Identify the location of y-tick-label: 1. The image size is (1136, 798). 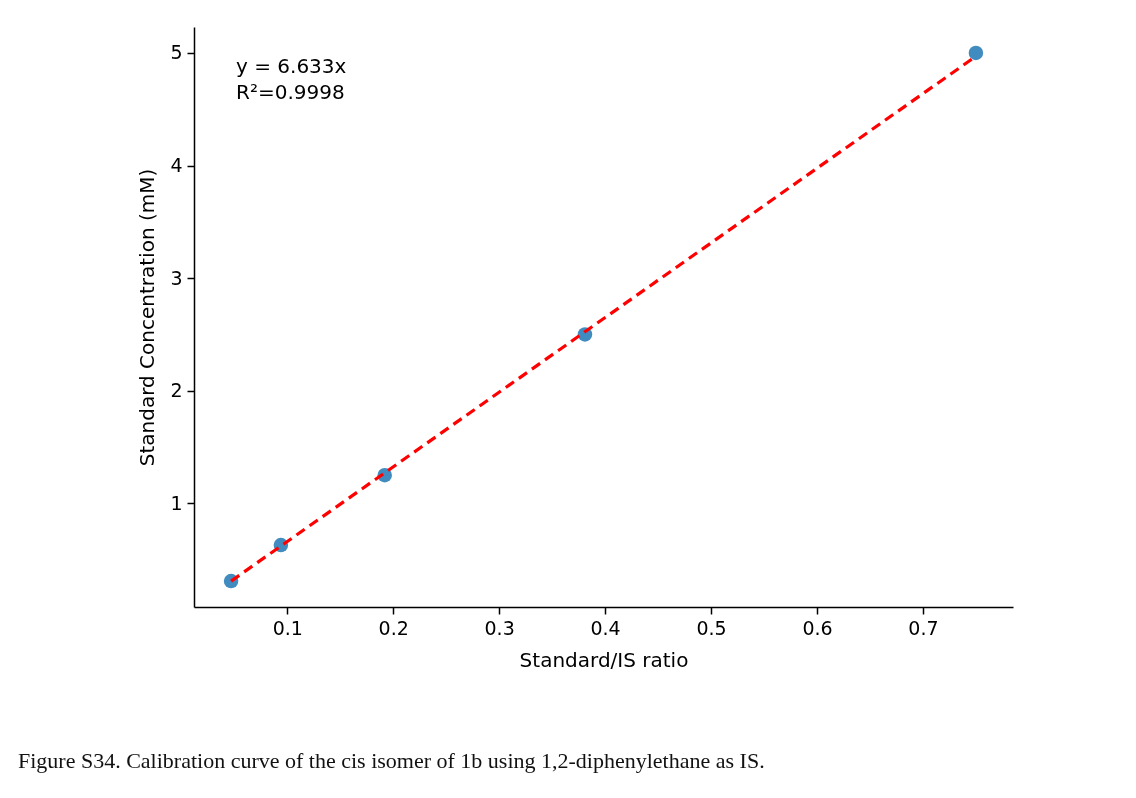
(176, 502).